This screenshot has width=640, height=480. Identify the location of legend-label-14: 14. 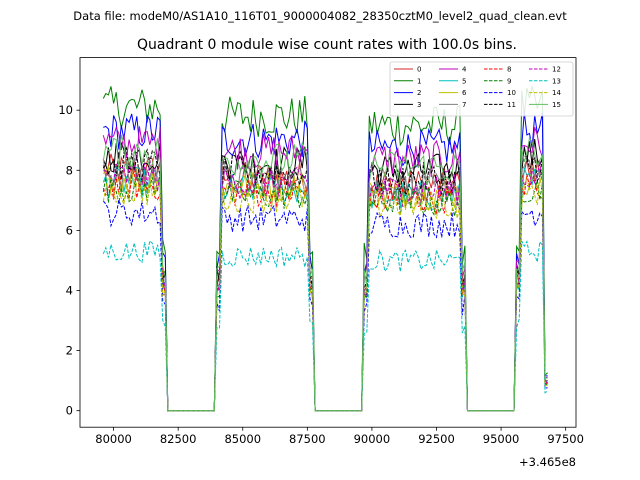
(556, 93).